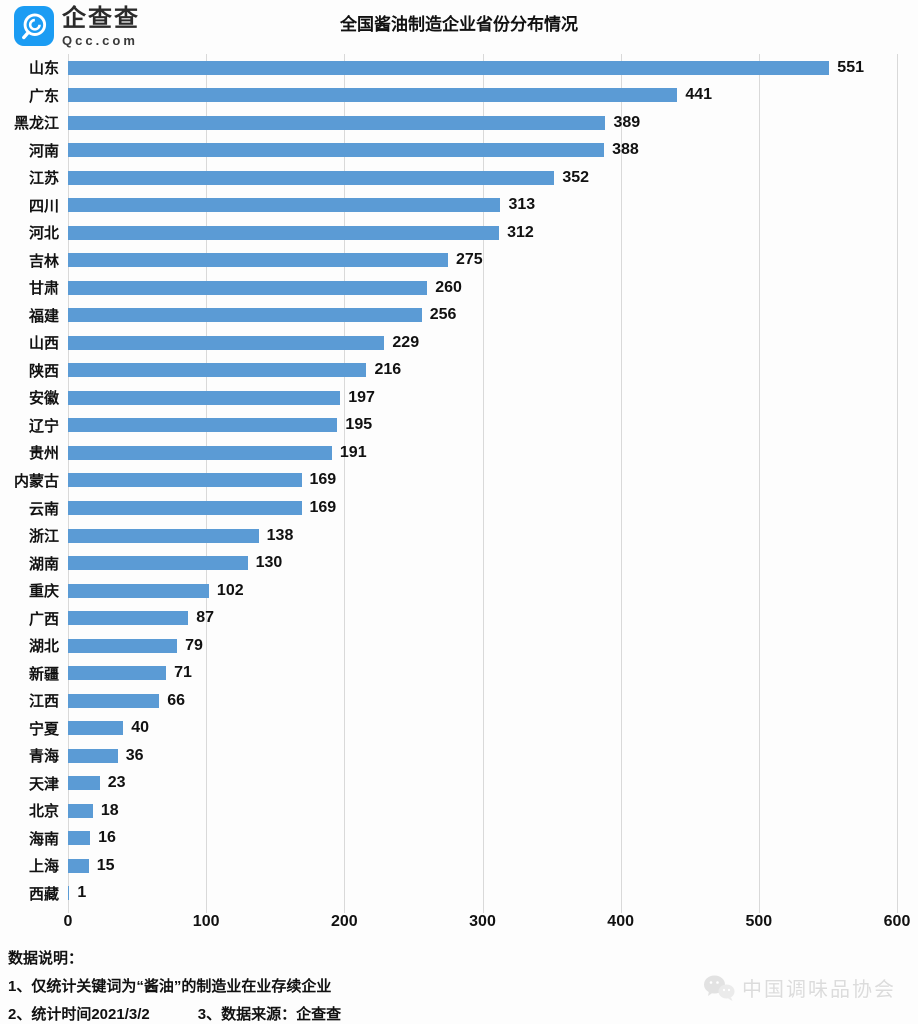 This screenshot has width=918, height=1024. Describe the element at coordinates (463, 288) in the screenshot. I see `bar-row: 甘肃 260` at that location.